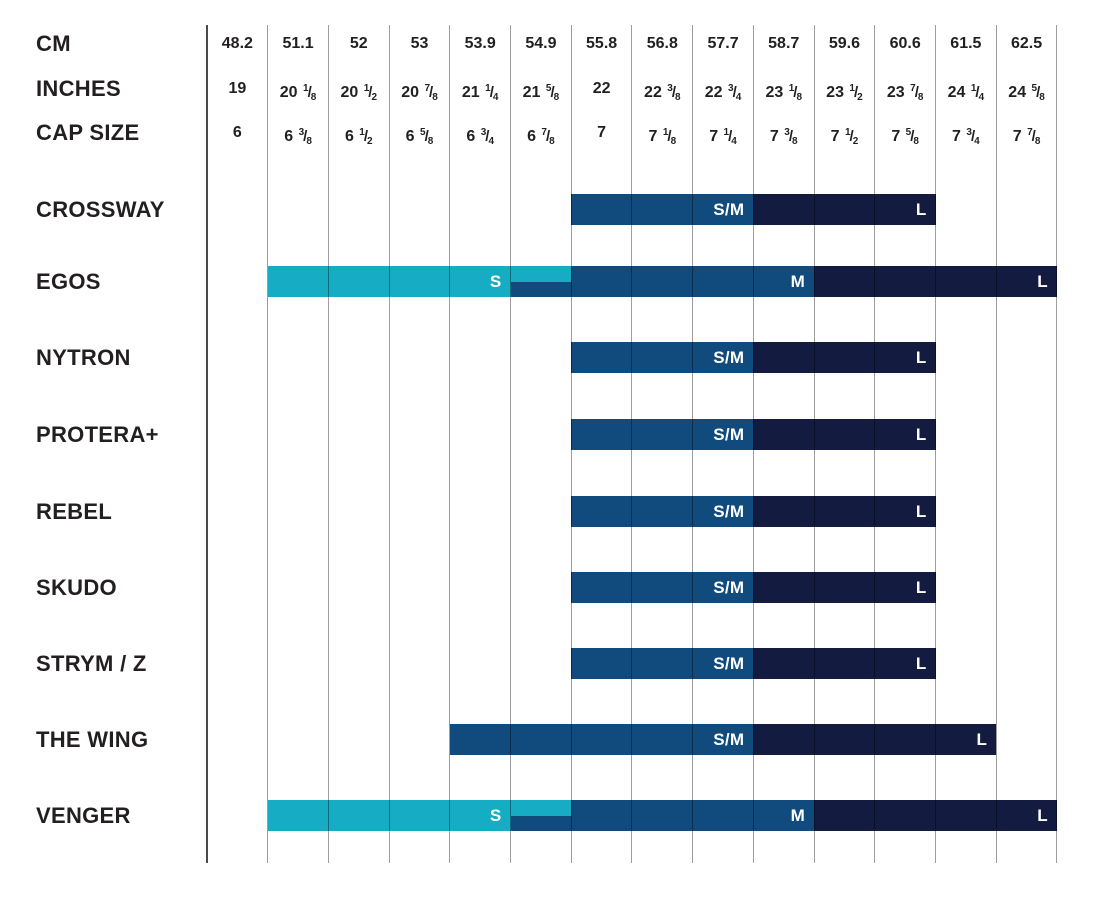  Describe the element at coordinates (298, 137) in the screenshot. I see `header-cell: 6 3/8` at that location.